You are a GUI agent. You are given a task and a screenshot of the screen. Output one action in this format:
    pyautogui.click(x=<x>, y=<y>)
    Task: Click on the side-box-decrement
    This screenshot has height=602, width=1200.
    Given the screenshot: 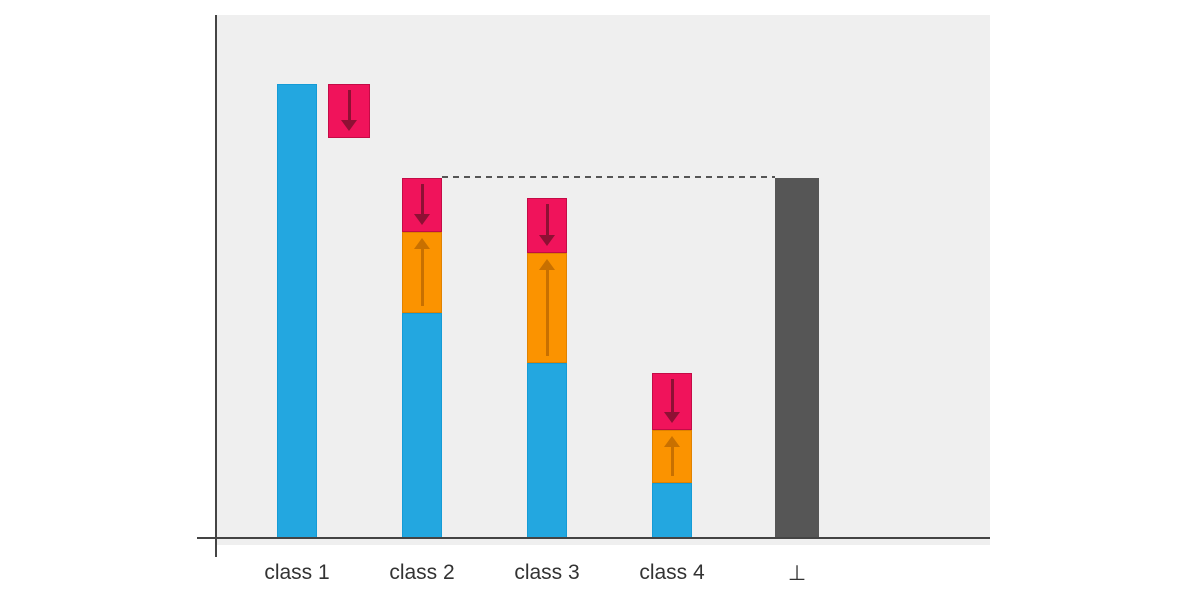 What is the action you would take?
    pyautogui.click(x=349, y=111)
    